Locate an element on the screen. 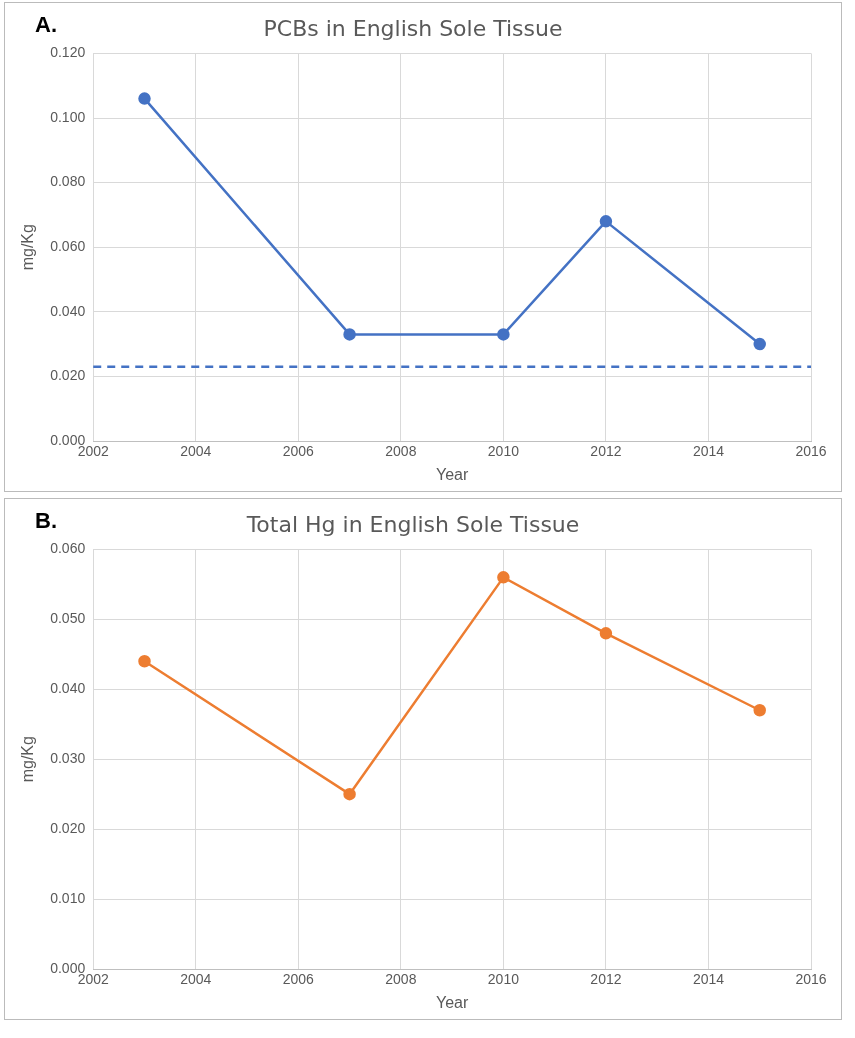 The image size is (855, 1038). y-tick-label: 0.050 is located at coordinates (68, 618).